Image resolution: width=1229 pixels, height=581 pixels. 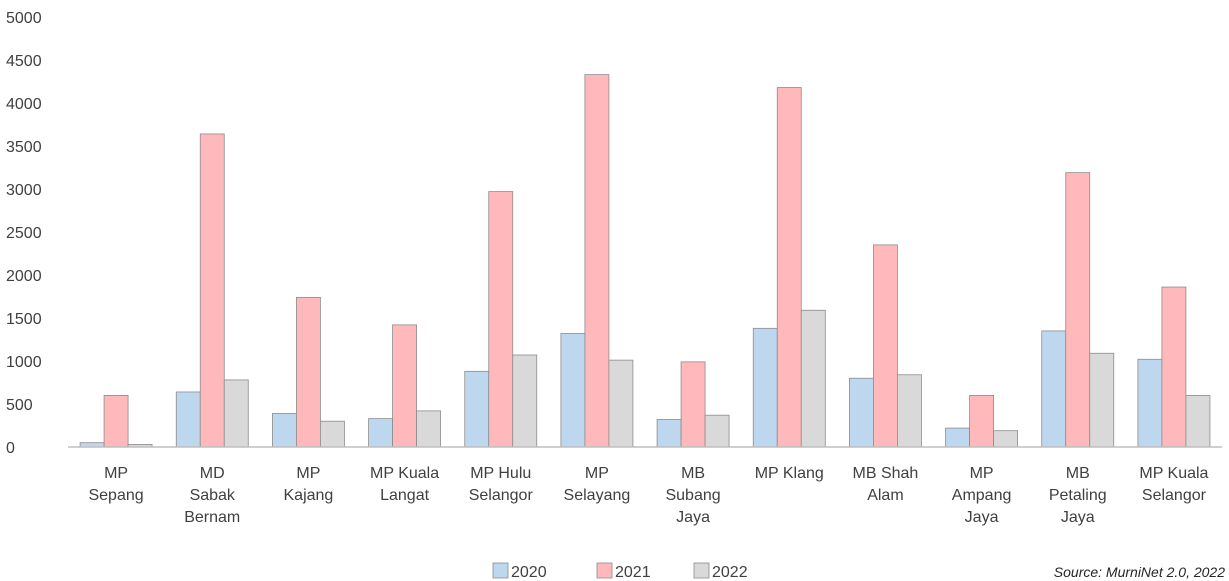 I want to click on x-category-label: MP Hulu, so click(x=500, y=473).